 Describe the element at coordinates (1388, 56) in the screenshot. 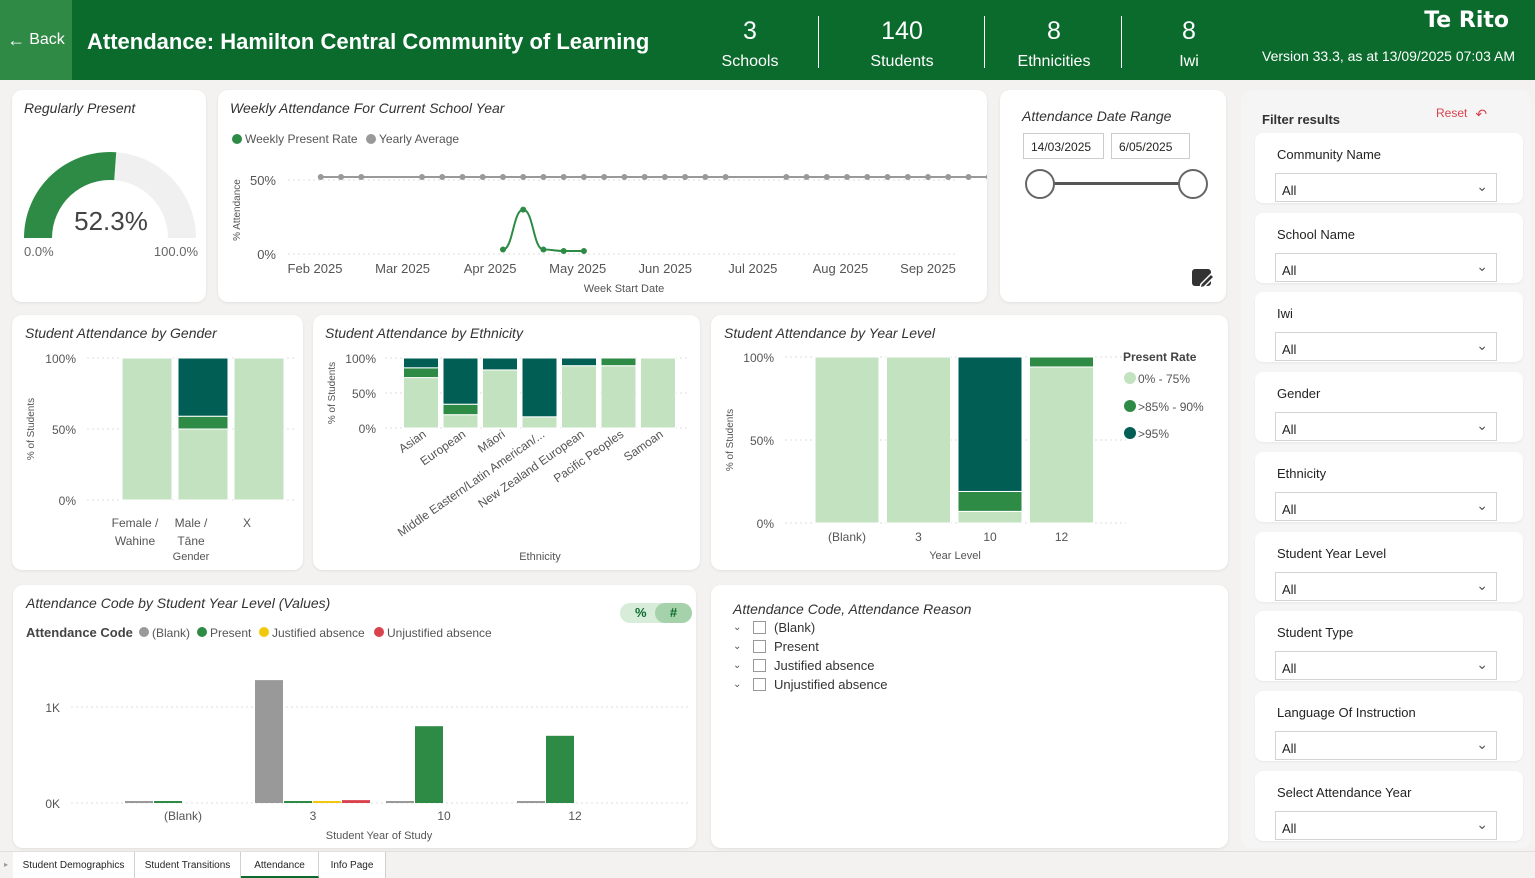

I see `version-text: Version 33.3, as at 13/09/2025 07:03 AM` at that location.